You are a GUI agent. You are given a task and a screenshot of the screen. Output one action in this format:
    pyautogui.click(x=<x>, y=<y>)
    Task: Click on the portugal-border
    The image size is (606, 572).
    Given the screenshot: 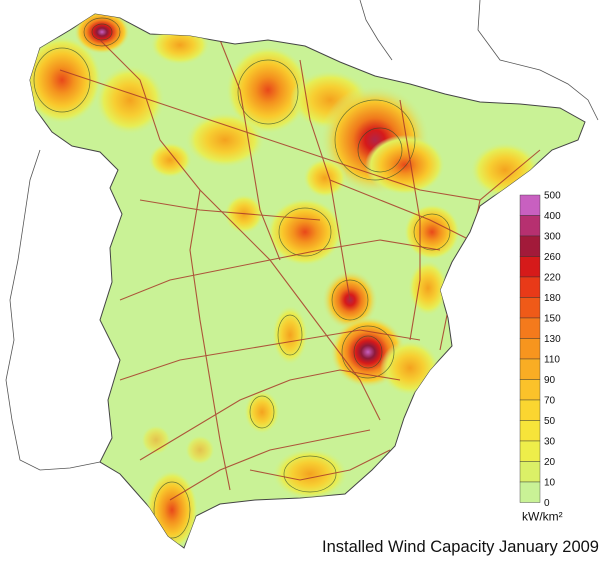 What is the action you would take?
    pyautogui.click(x=53, y=310)
    